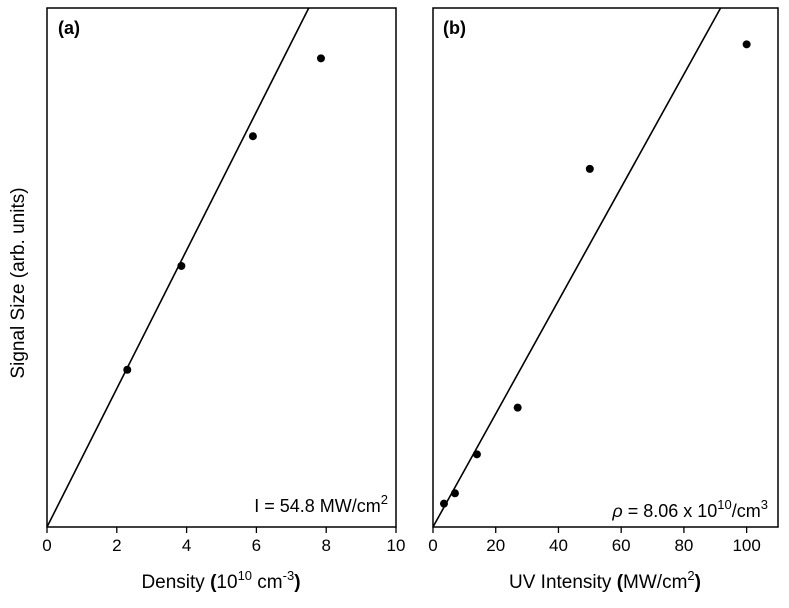 This screenshot has height=608, width=789. What do you see at coordinates (46, 545) in the screenshot?
I see `panel-a-x-tick-label: 0` at bounding box center [46, 545].